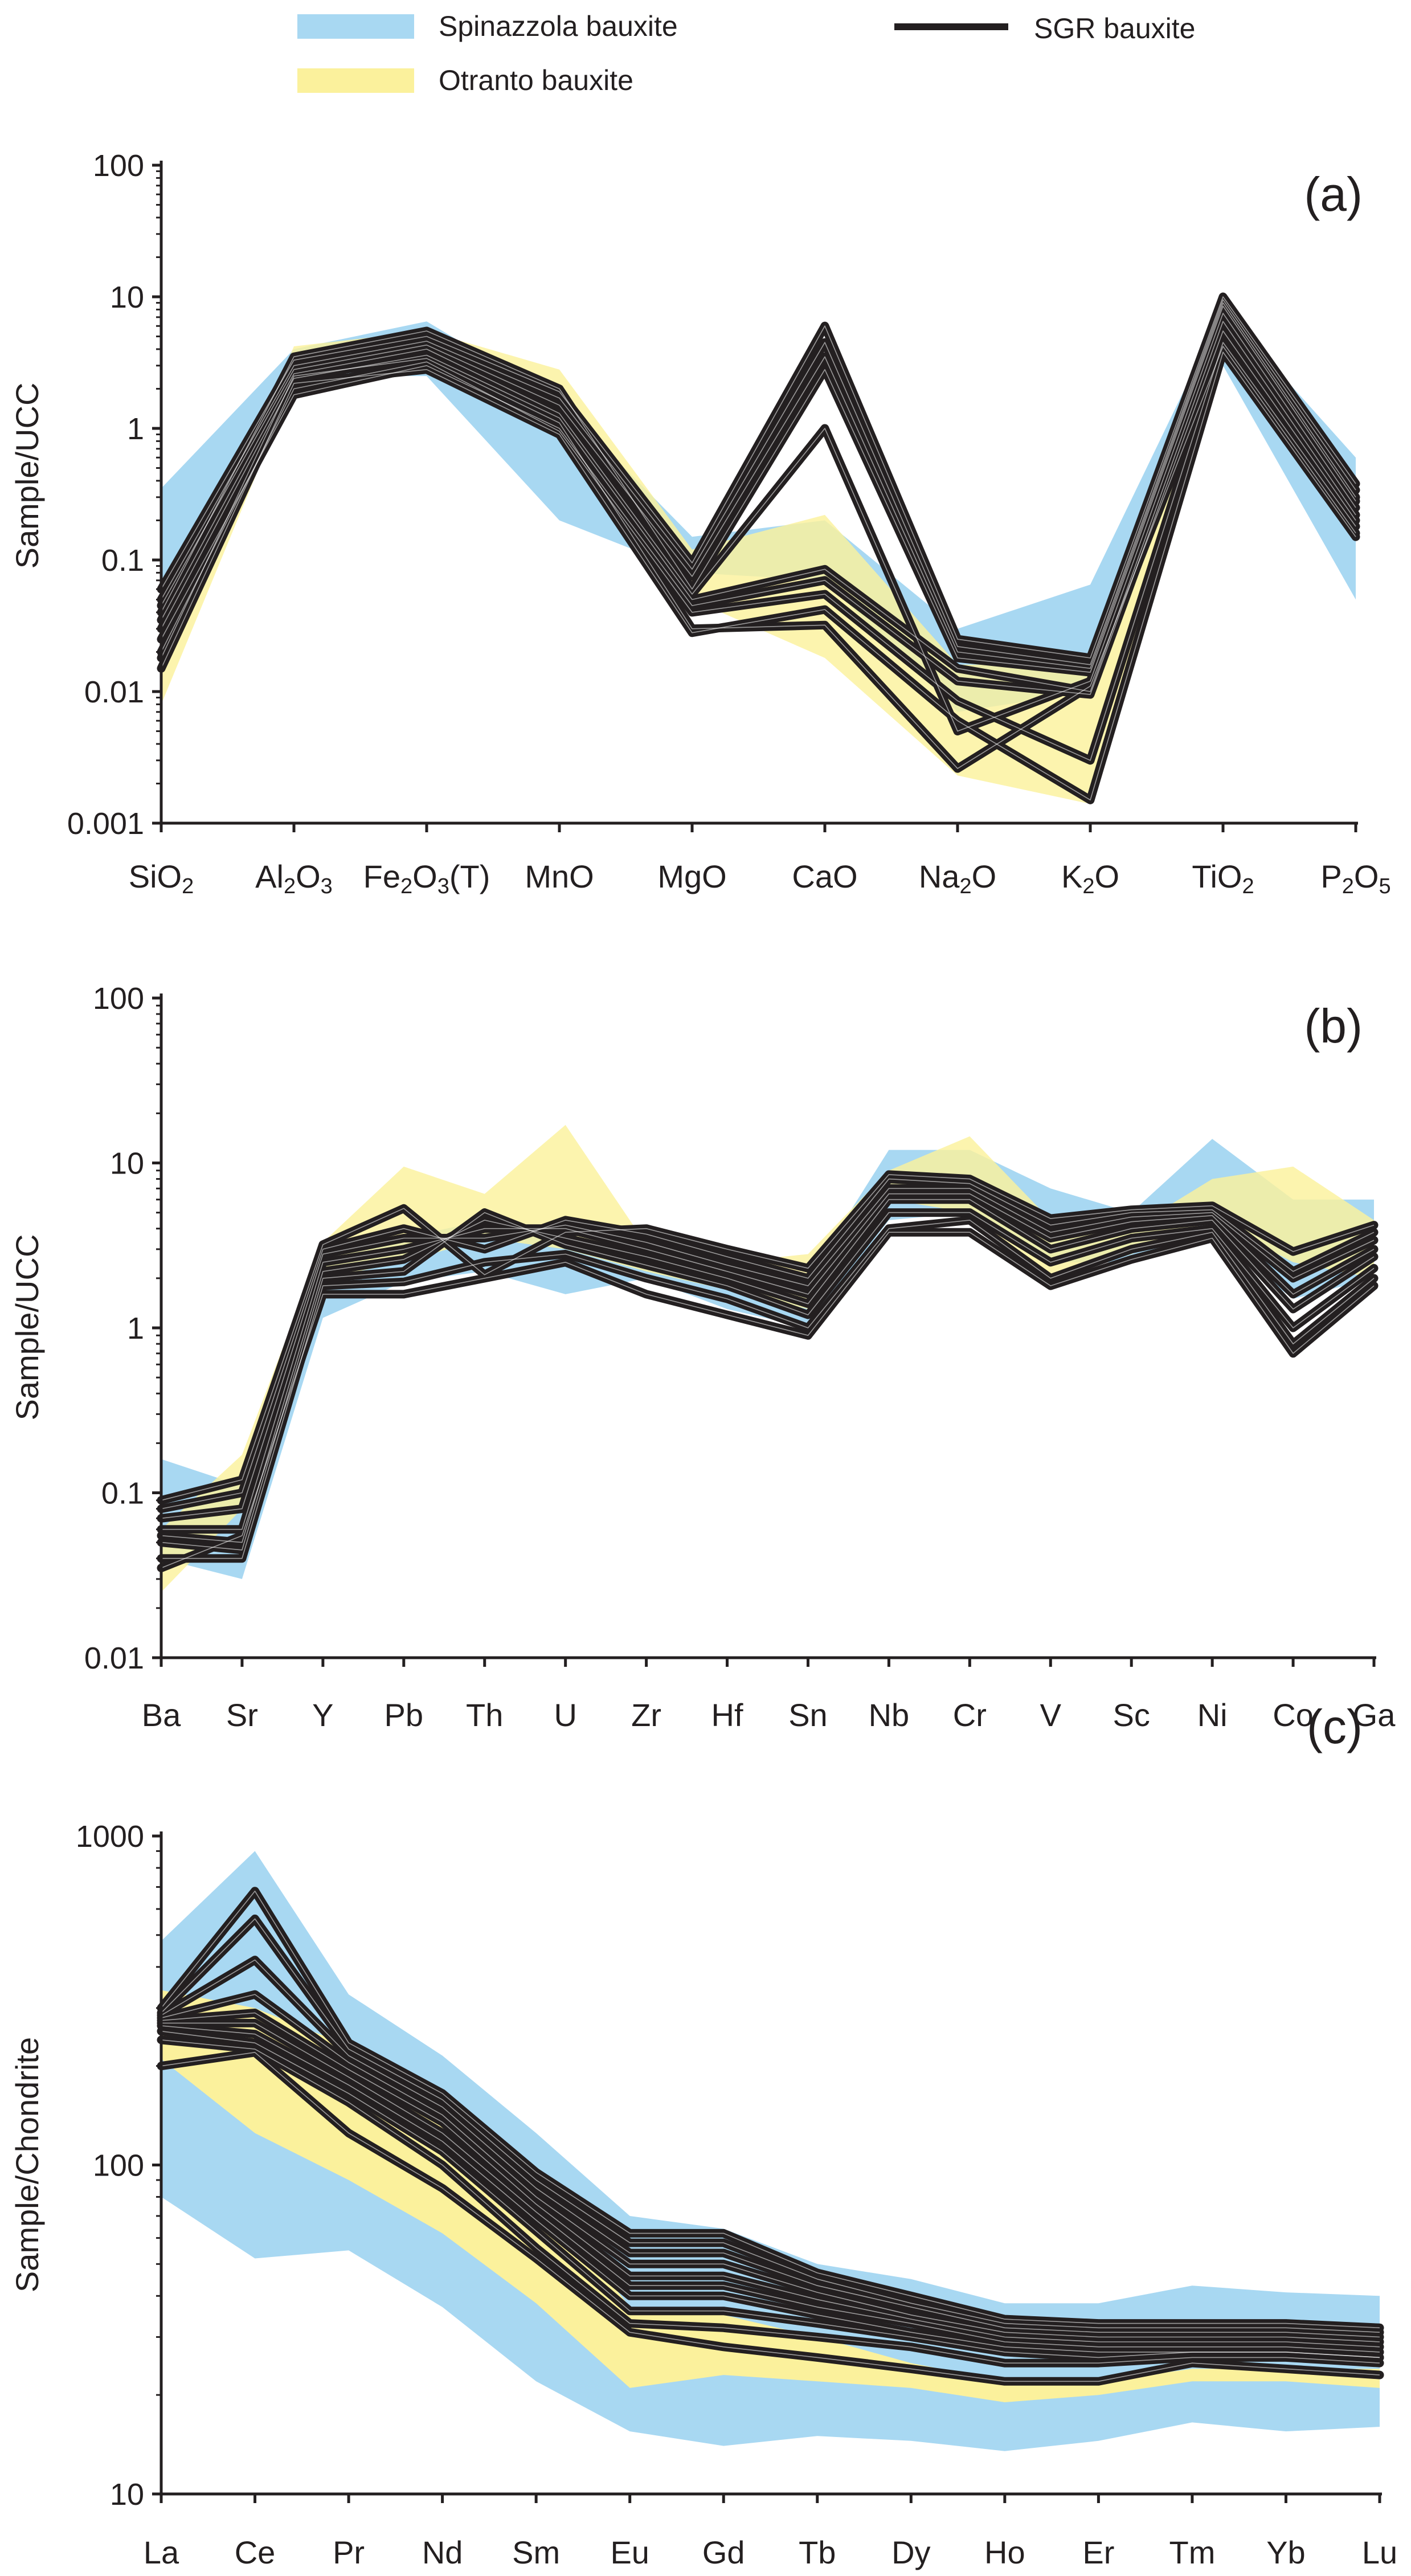 The width and height of the screenshot is (1411, 2576). Describe the element at coordinates (646, 1715) in the screenshot. I see `x-category-label: Zr` at that location.